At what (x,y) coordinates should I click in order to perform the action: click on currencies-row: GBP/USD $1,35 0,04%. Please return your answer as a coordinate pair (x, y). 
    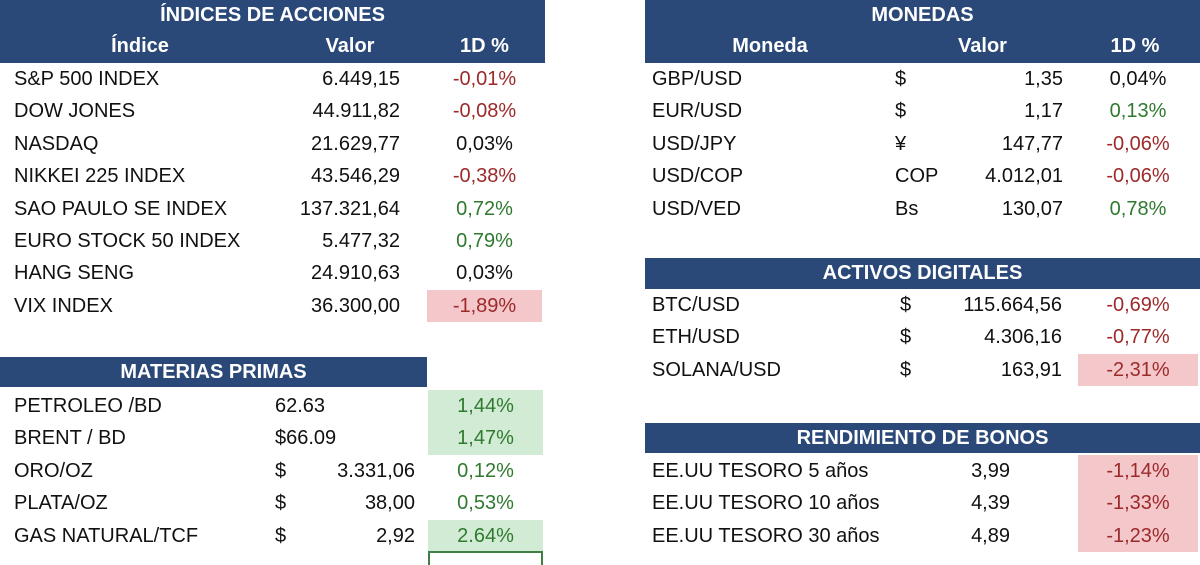
    Looking at the image, I should click on (922, 79).